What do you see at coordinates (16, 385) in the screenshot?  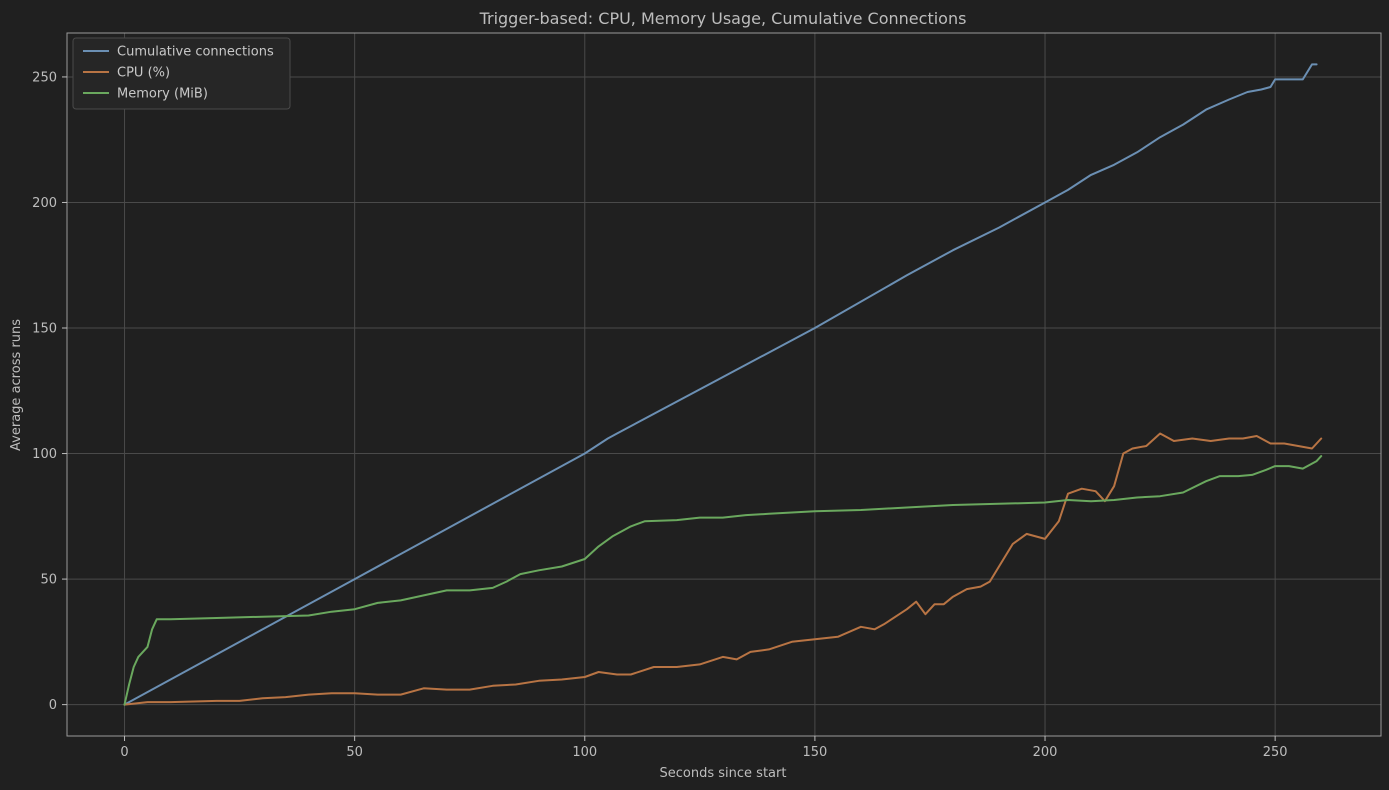 I see `y-axis-label: Average across runs` at bounding box center [16, 385].